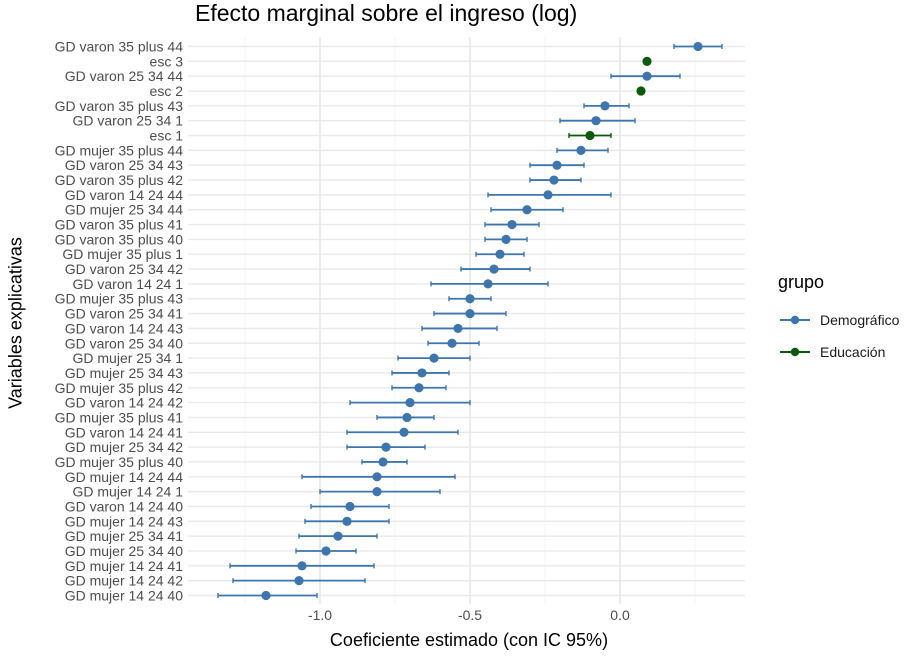  What do you see at coordinates (124, 165) in the screenshot?
I see `y-tick-label: GD varon 25 34 43` at bounding box center [124, 165].